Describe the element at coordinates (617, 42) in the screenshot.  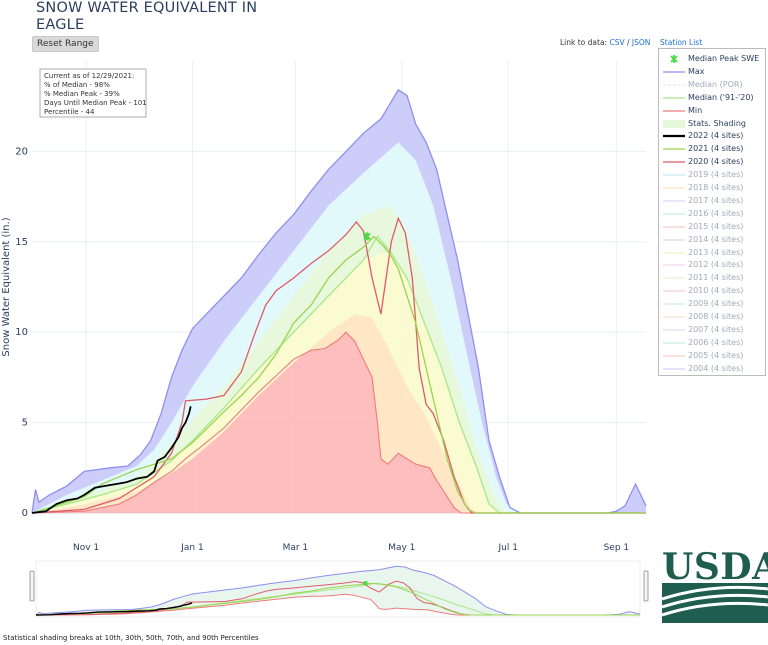
I see `csv-link: CSV` at that location.